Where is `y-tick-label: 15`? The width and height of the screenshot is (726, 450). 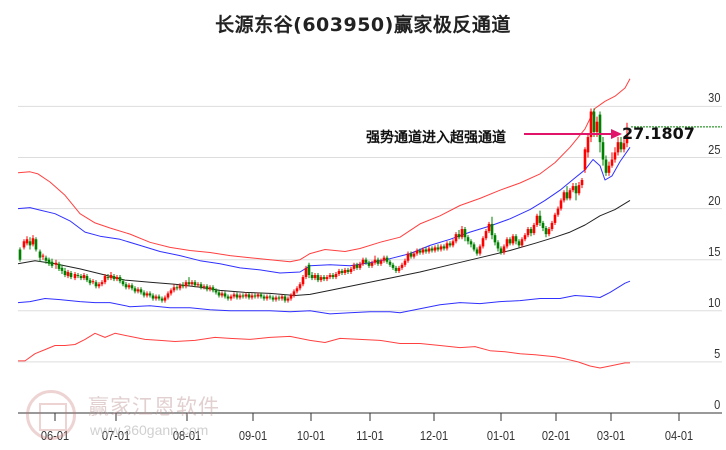
y-tick-label: 15 is located at coordinates (713, 251).